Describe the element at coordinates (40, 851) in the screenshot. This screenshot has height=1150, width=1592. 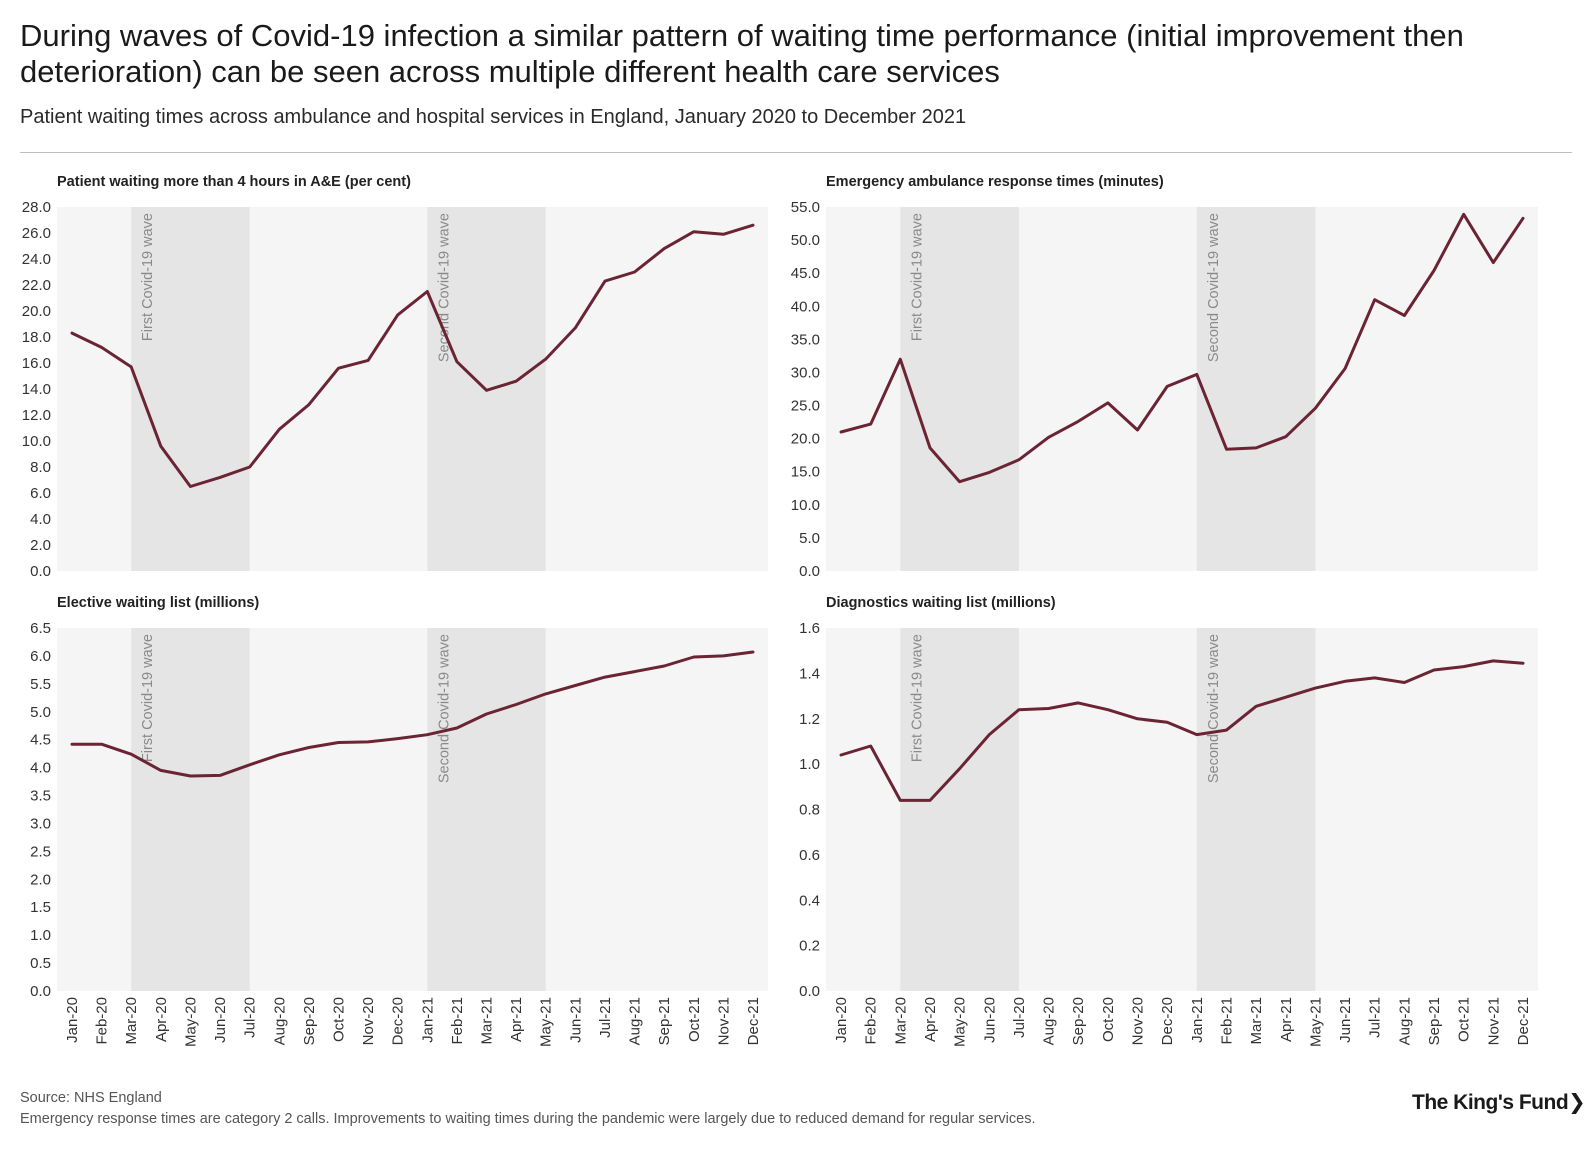
I see `y-tick-label: 2.5` at that location.